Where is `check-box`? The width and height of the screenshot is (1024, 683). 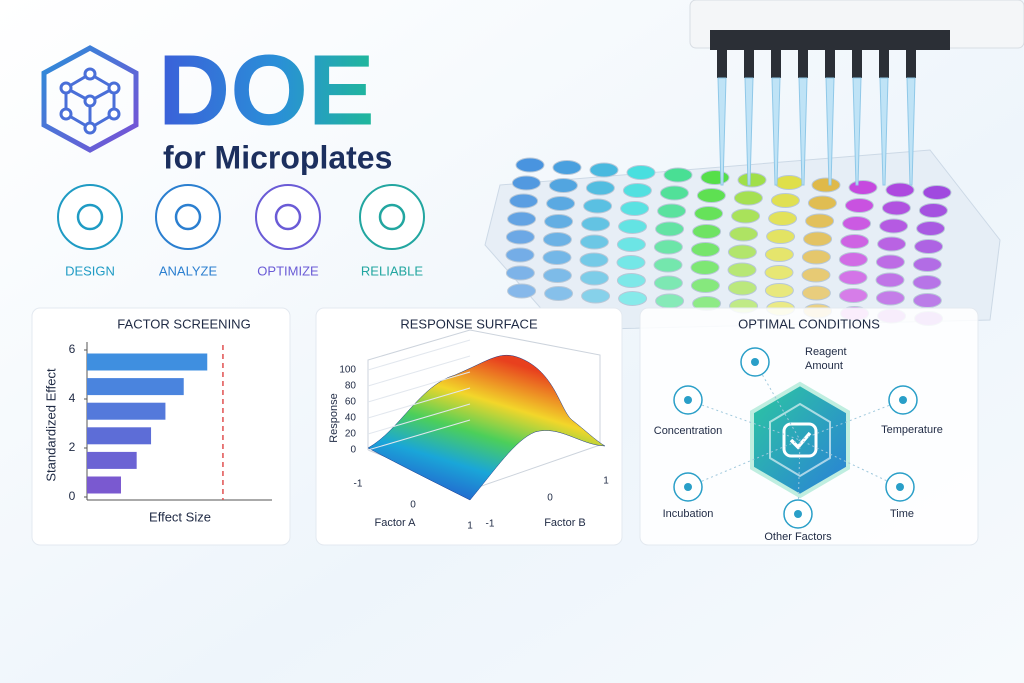 check-box is located at coordinates (800, 440).